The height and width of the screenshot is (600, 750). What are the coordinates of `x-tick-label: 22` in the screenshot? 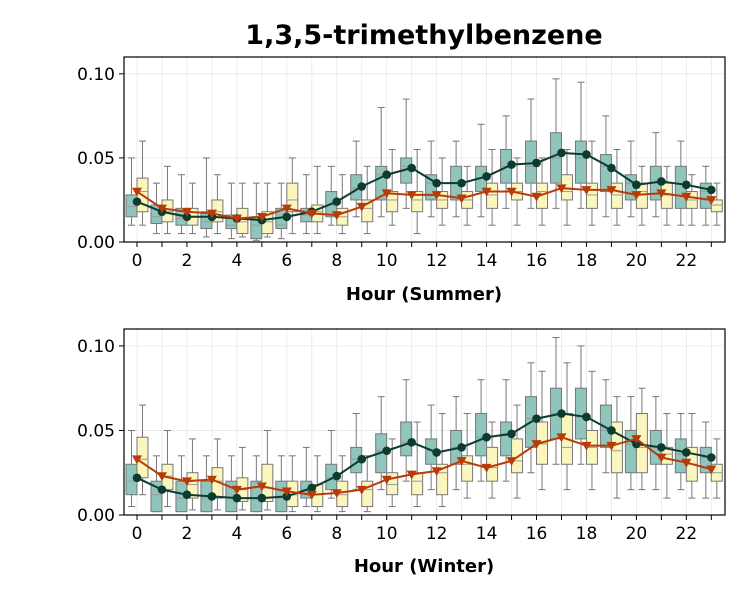 It's located at (687, 261).